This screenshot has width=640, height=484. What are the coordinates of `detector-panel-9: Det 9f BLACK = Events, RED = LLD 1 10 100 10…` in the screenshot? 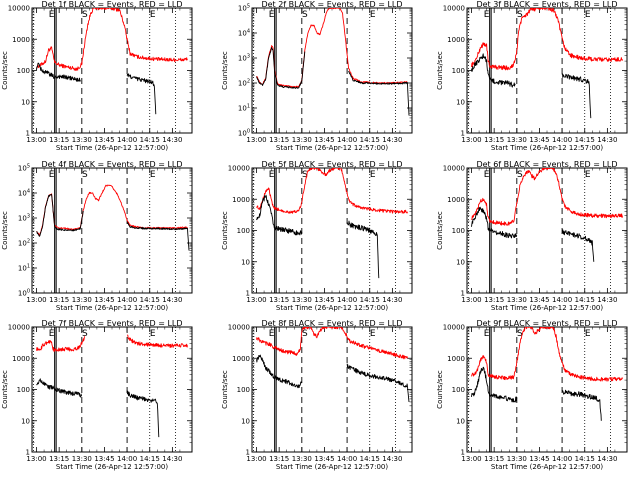 It's located at (532, 395).